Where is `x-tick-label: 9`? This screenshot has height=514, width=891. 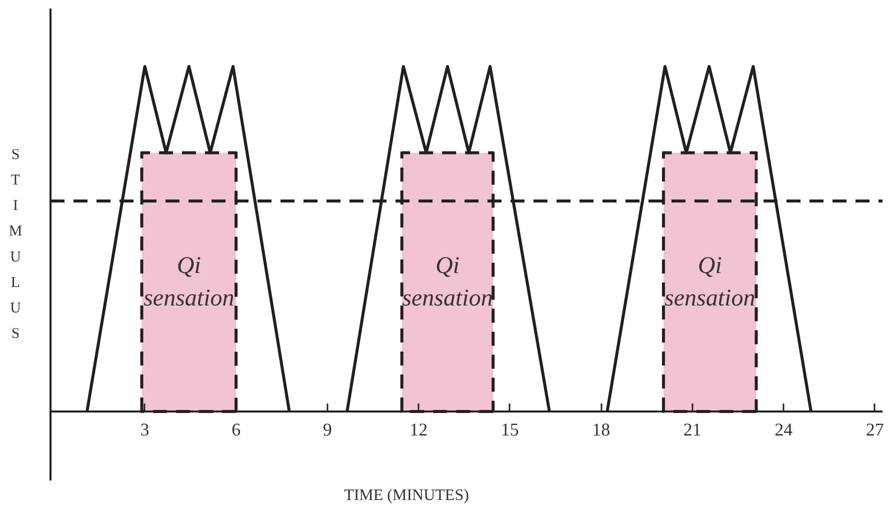
x-tick-label: 9 is located at coordinates (327, 430).